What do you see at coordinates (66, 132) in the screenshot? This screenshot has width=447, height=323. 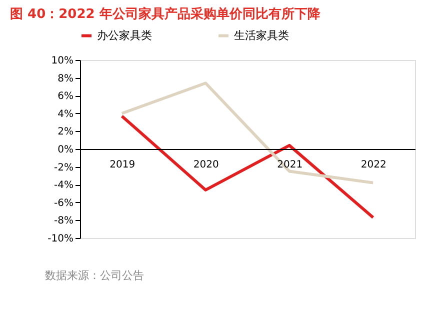 I see `y-tick-label: 2%` at bounding box center [66, 132].